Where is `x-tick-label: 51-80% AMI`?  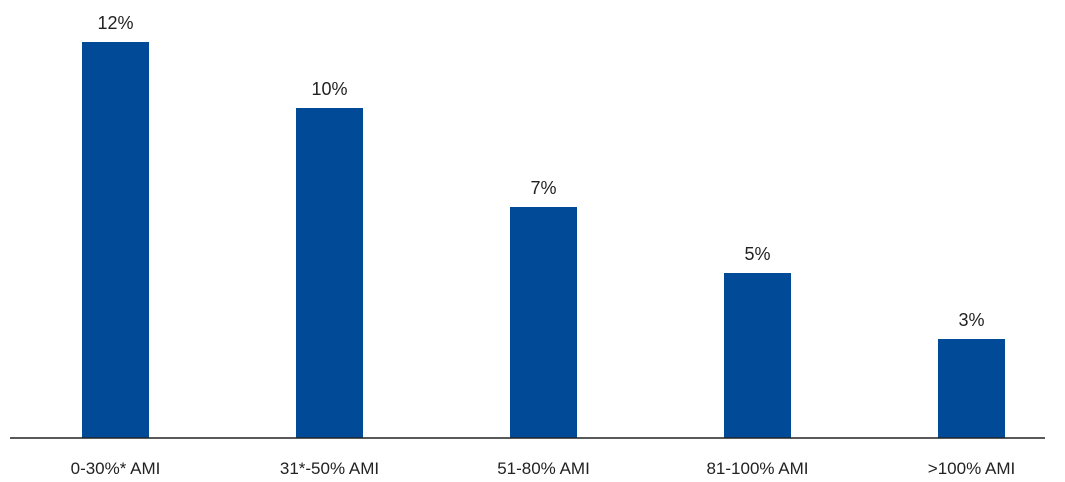 x-tick-label: 51-80% AMI is located at coordinates (543, 468).